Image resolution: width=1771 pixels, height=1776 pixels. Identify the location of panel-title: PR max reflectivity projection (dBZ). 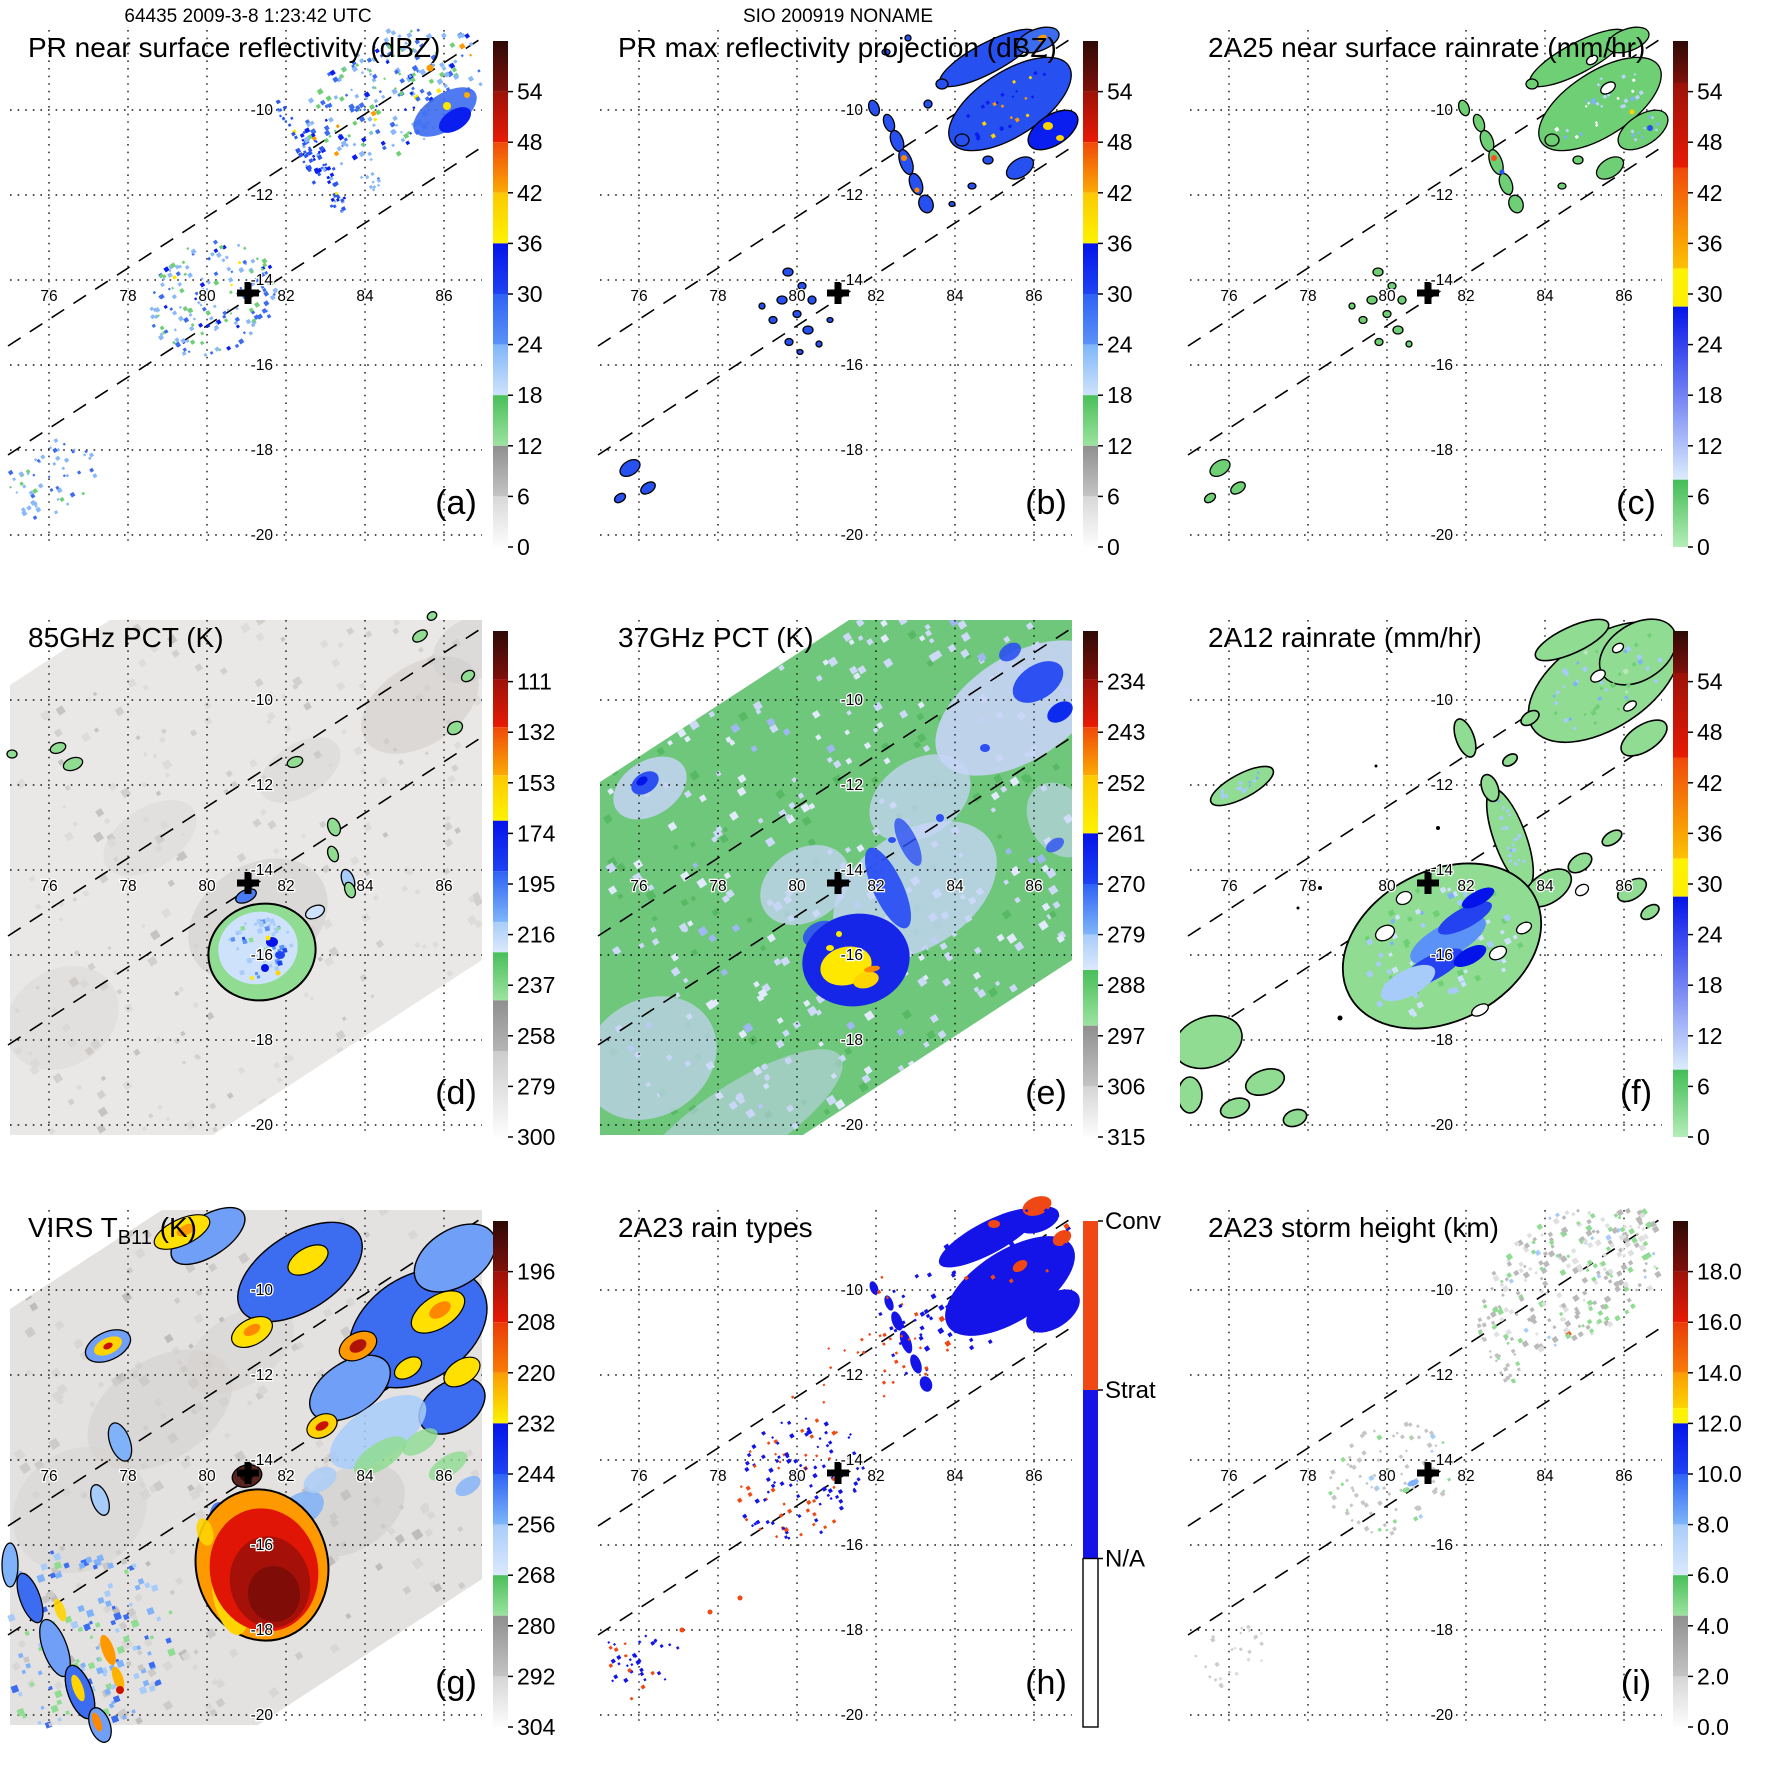
(837, 47).